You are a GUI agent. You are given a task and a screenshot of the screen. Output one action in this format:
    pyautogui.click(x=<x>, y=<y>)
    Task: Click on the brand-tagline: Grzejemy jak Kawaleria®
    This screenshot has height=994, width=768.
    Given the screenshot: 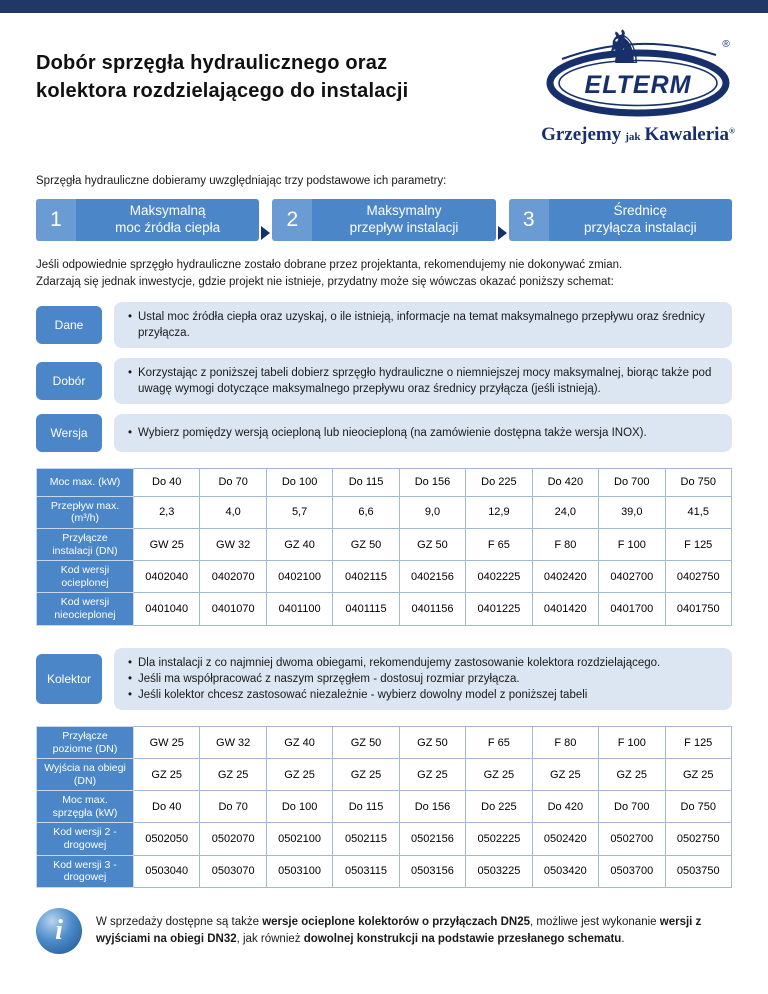 What is the action you would take?
    pyautogui.click(x=638, y=135)
    